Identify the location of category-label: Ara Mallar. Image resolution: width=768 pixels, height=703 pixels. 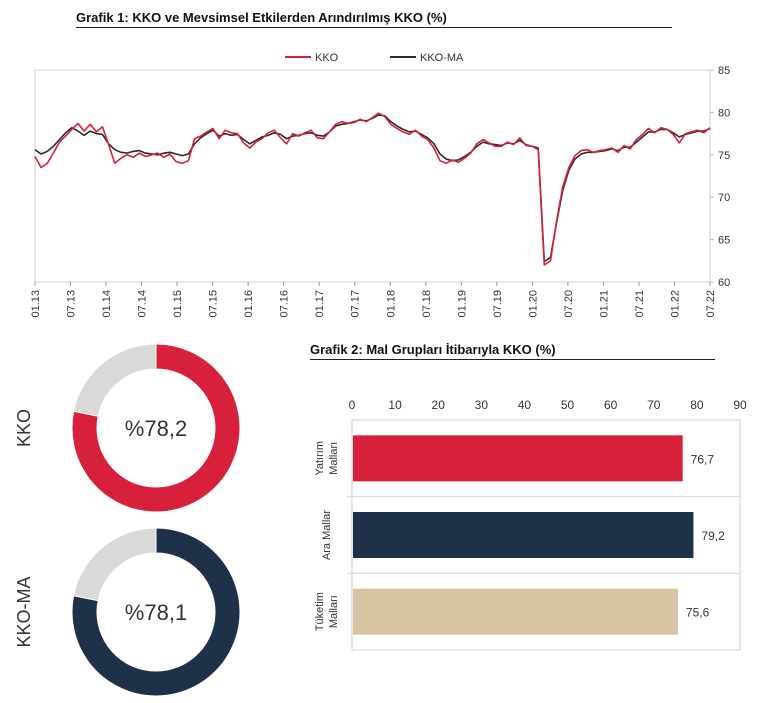
(327, 535).